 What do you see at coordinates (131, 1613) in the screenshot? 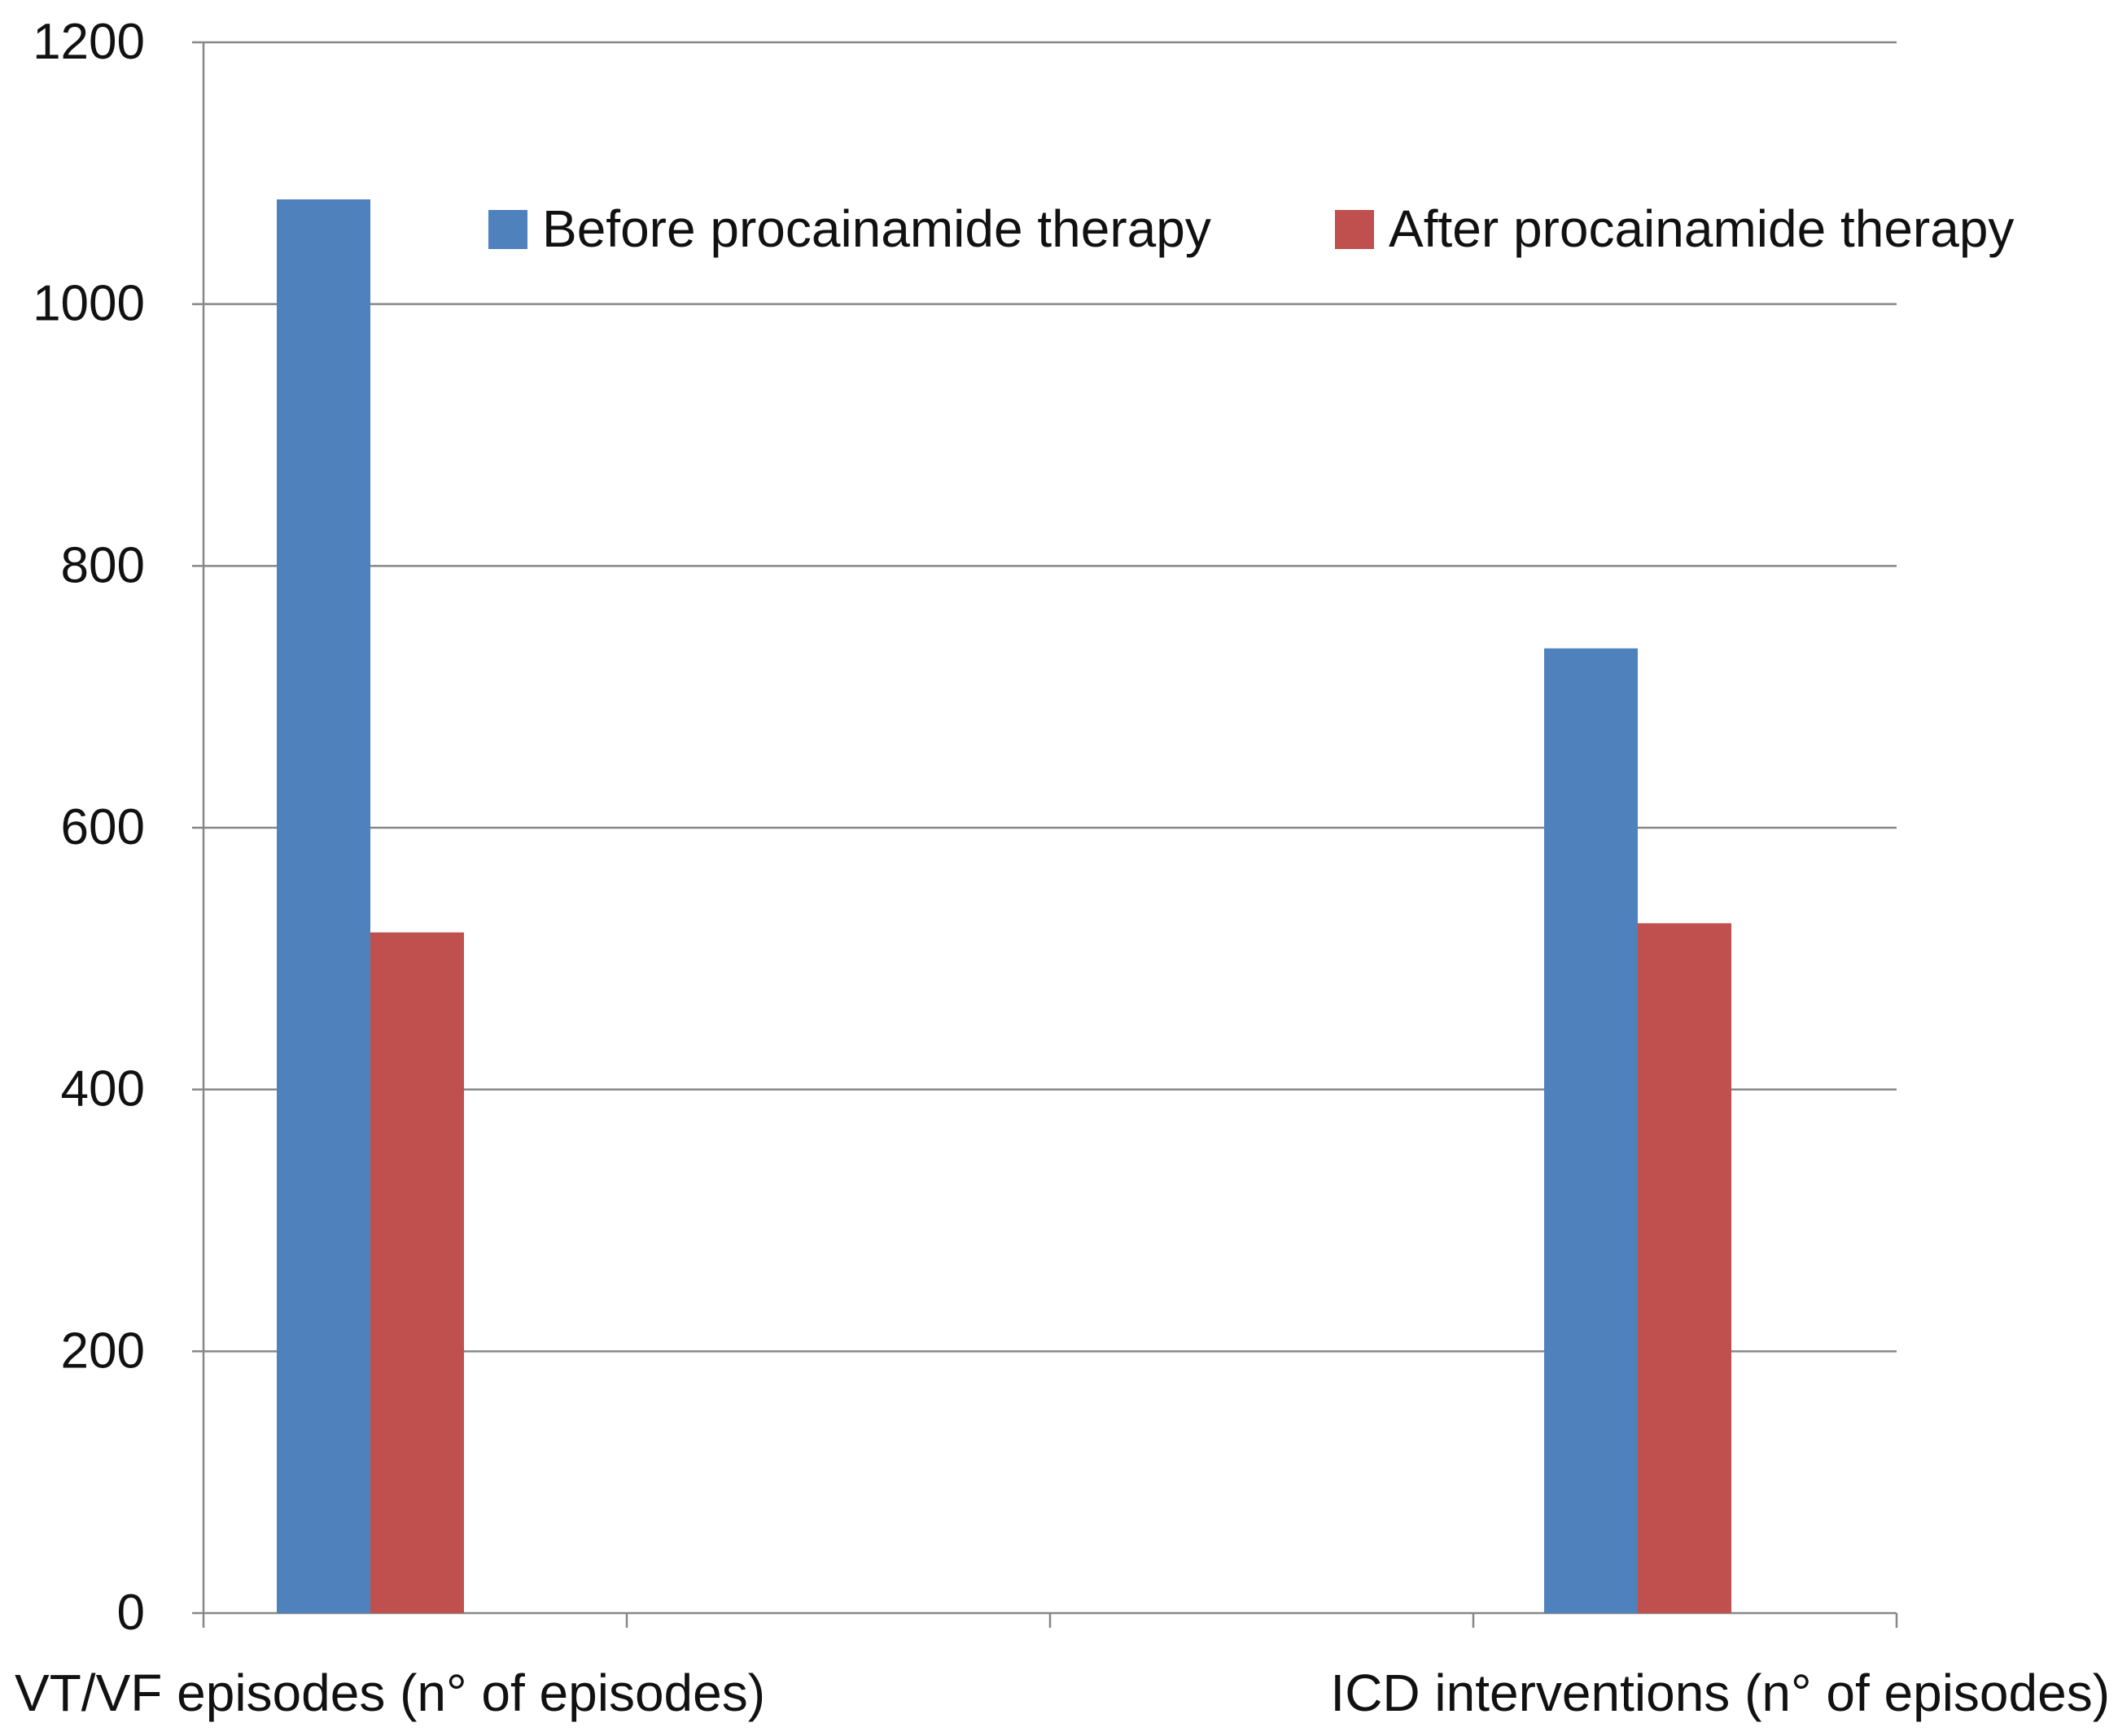
I see `y-tick-label: 0` at bounding box center [131, 1613].